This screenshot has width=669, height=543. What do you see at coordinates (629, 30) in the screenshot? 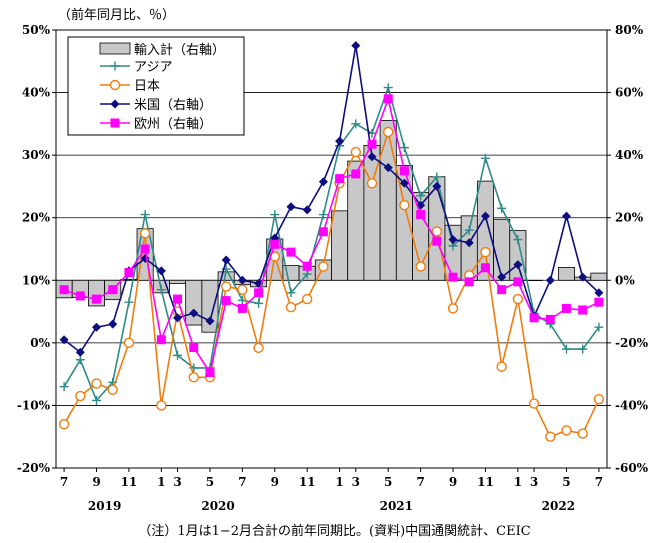
I see `right-tick-label: 80%` at bounding box center [629, 30].